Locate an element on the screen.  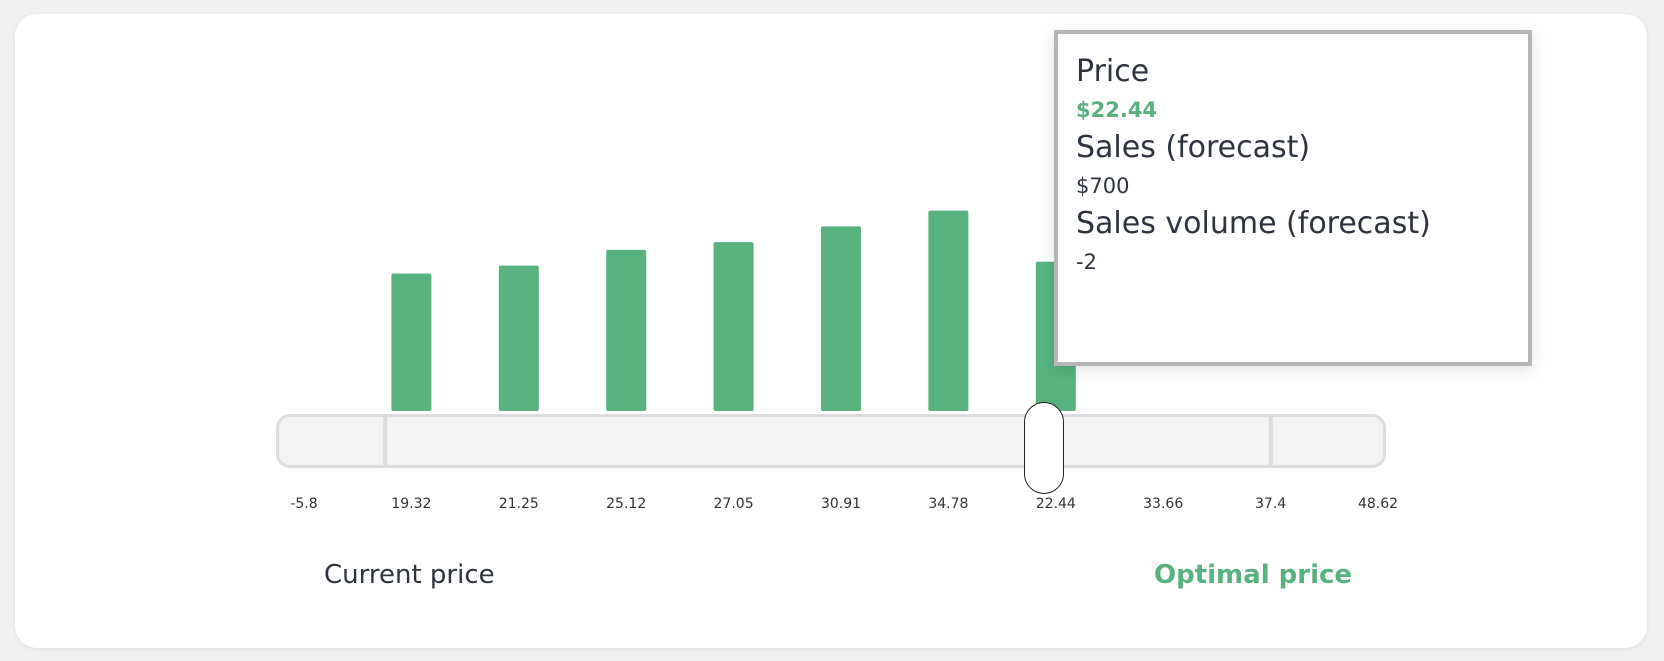
tick-label-1: 19.32 is located at coordinates (411, 504).